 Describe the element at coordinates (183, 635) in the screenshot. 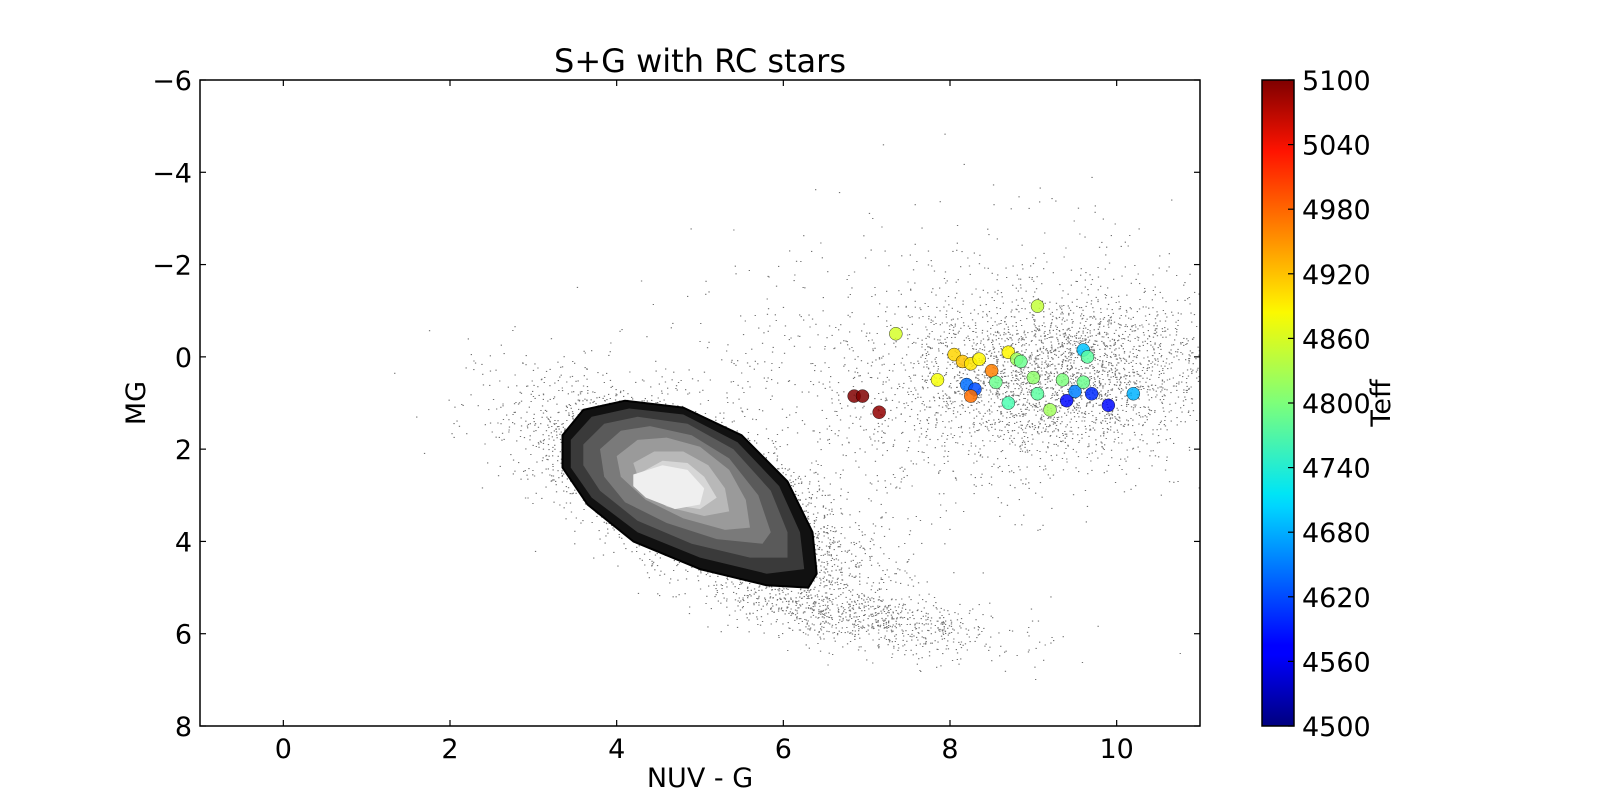

I see `y-tick-label: 6` at that location.